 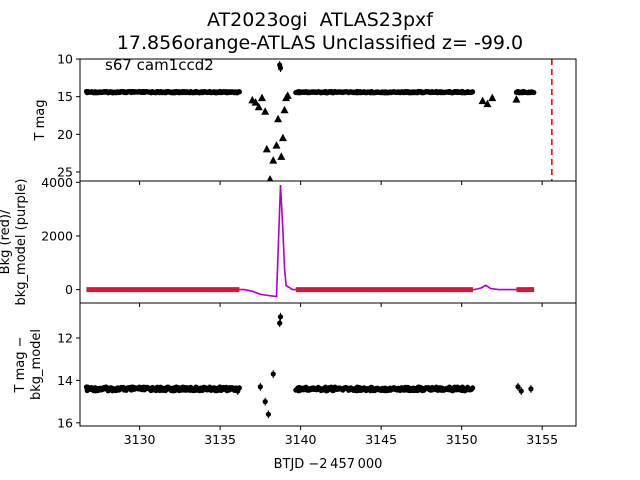 What do you see at coordinates (69, 289) in the screenshot?
I see `y-tick-label: 0` at bounding box center [69, 289].